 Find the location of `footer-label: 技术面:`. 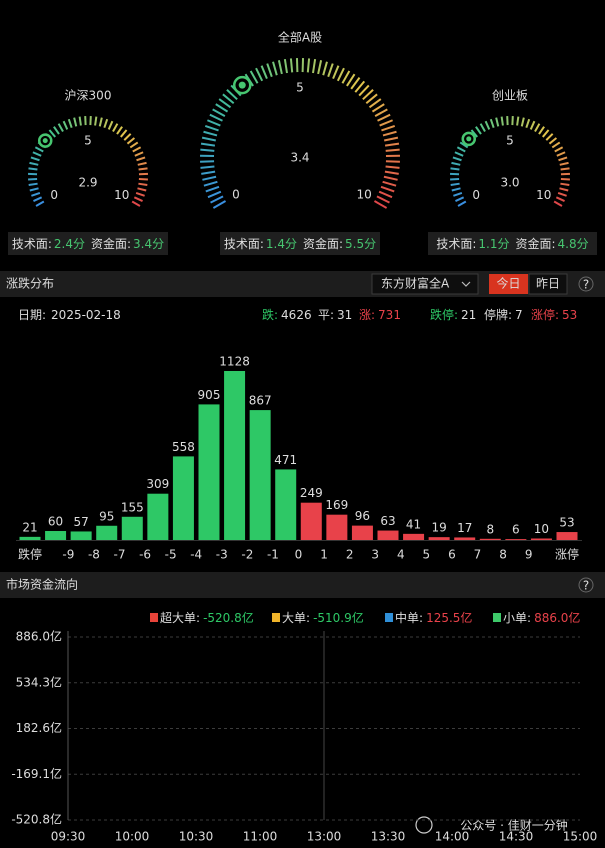

footer-label: 技术面: is located at coordinates (456, 244).